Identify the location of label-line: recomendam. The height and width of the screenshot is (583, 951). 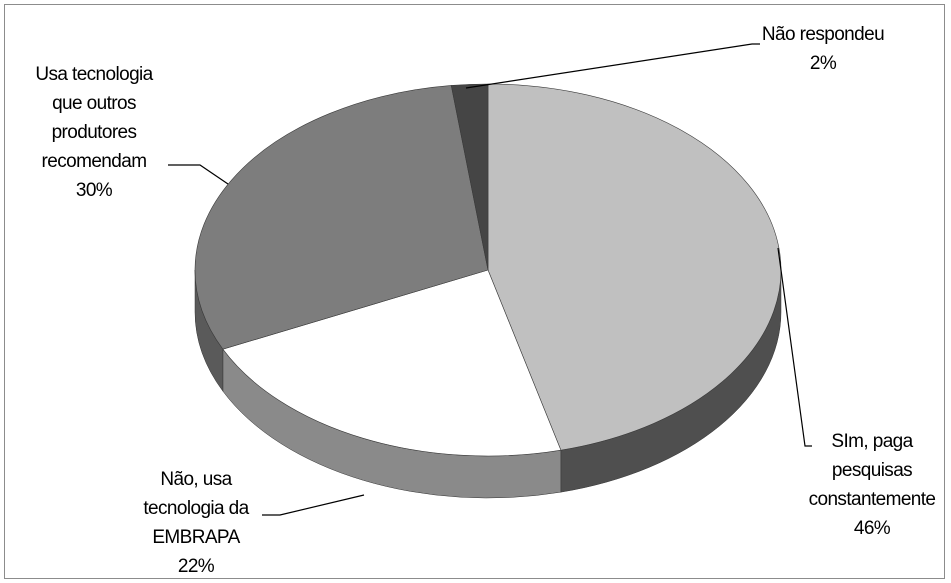
(94, 161).